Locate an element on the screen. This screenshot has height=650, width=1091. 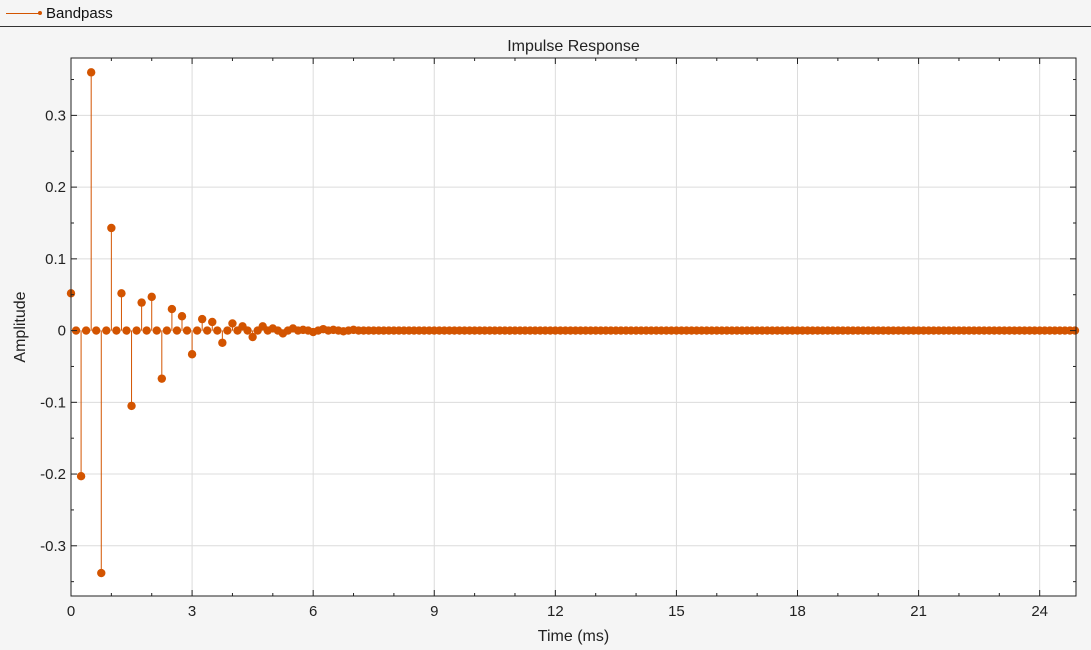
y-tick-label: -0.2 is located at coordinates (53, 474).